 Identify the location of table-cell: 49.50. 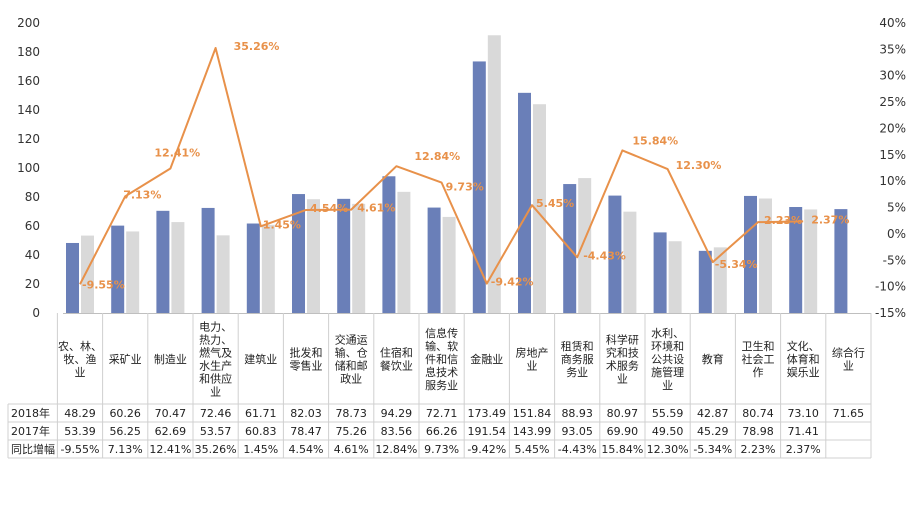
(668, 431).